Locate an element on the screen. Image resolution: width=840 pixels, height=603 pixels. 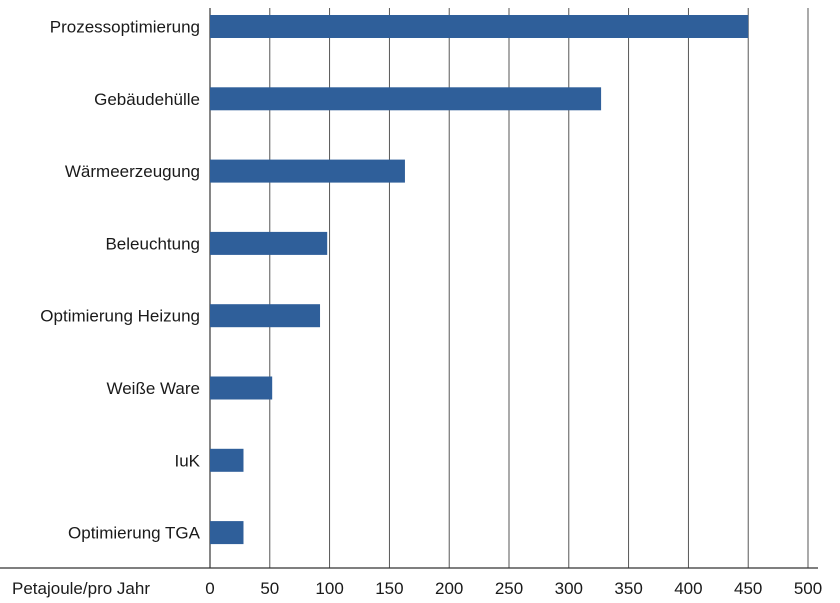
category-label: Optimierung TGA is located at coordinates (134, 533).